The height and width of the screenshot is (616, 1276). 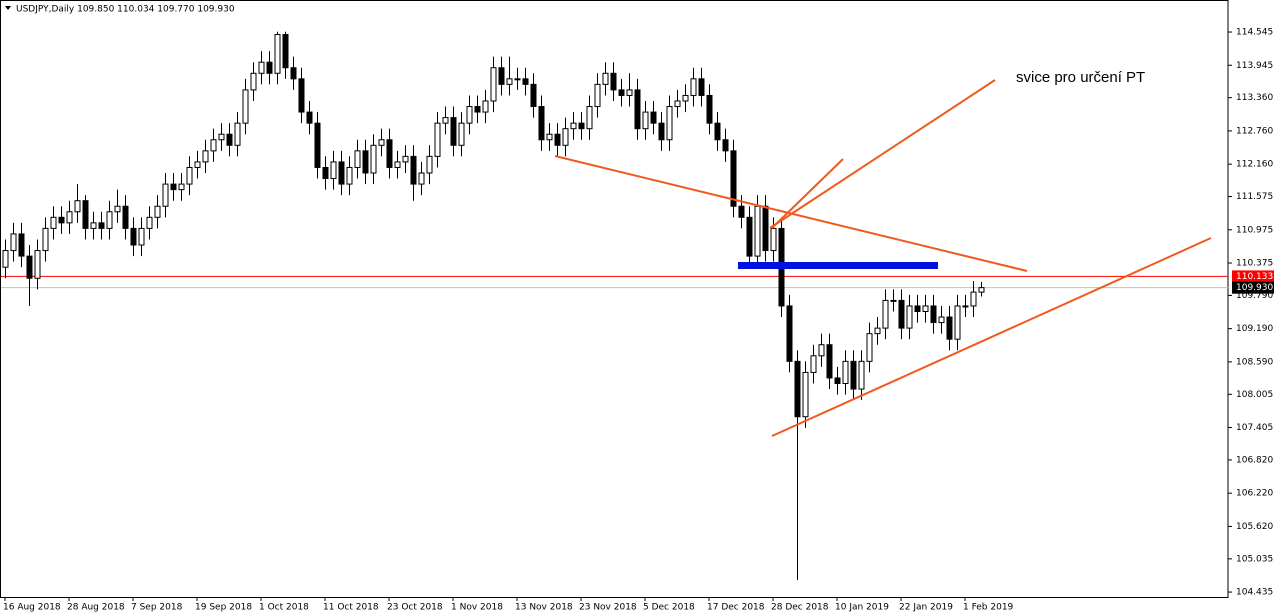 What do you see at coordinates (157, 608) in the screenshot?
I see `x-tick-label: 7 Sep 2018` at bounding box center [157, 608].